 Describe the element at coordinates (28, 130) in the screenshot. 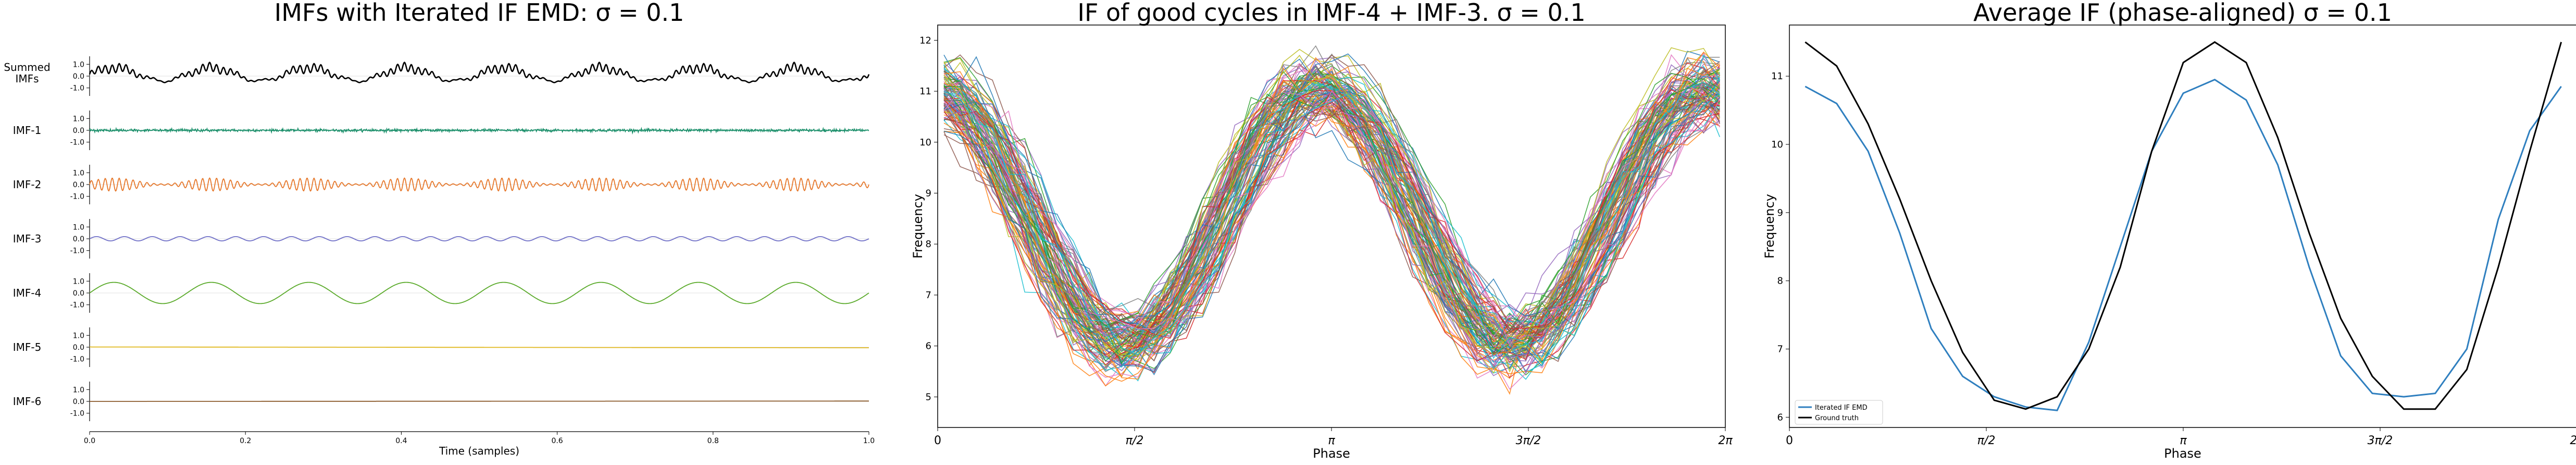

I see `imf-row-label: IMF-1` at that location.